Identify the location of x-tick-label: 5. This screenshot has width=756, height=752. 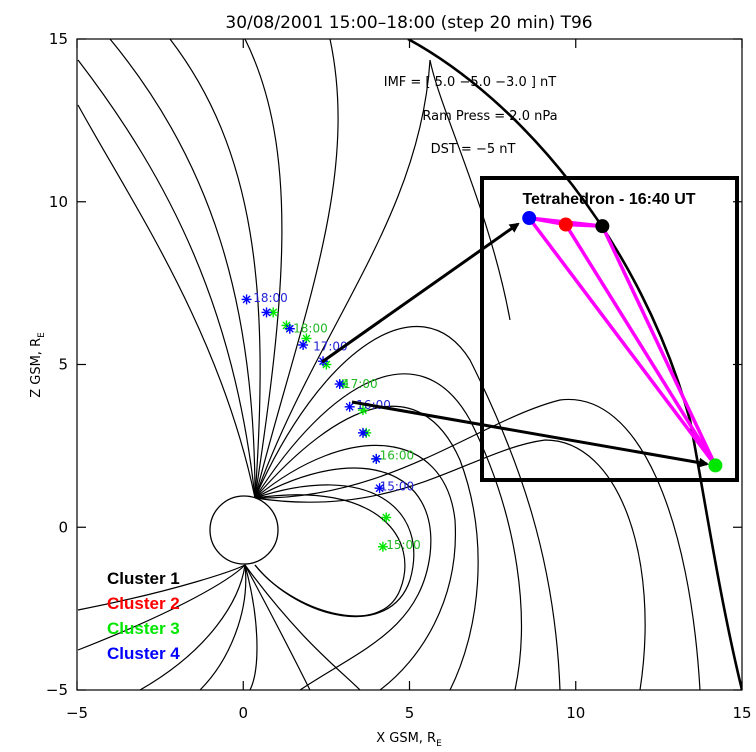
(410, 713).